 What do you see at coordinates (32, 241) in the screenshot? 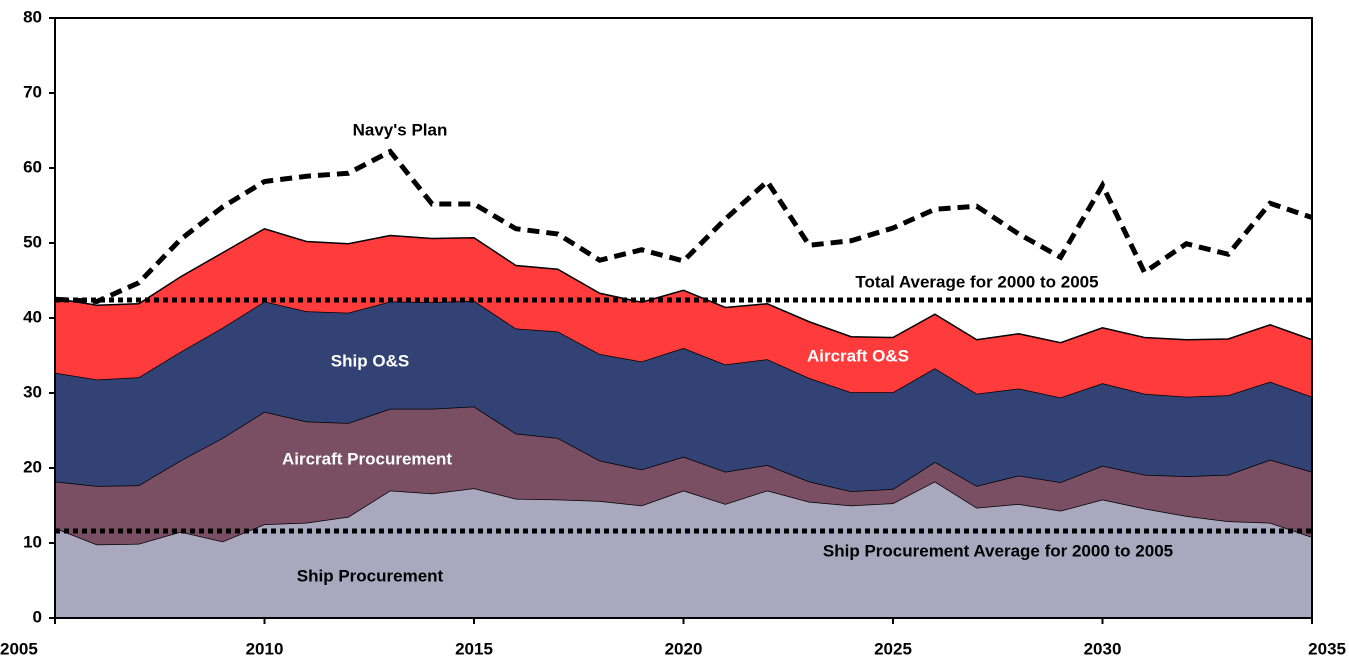
I see `y-tick-label: 50` at bounding box center [32, 241].